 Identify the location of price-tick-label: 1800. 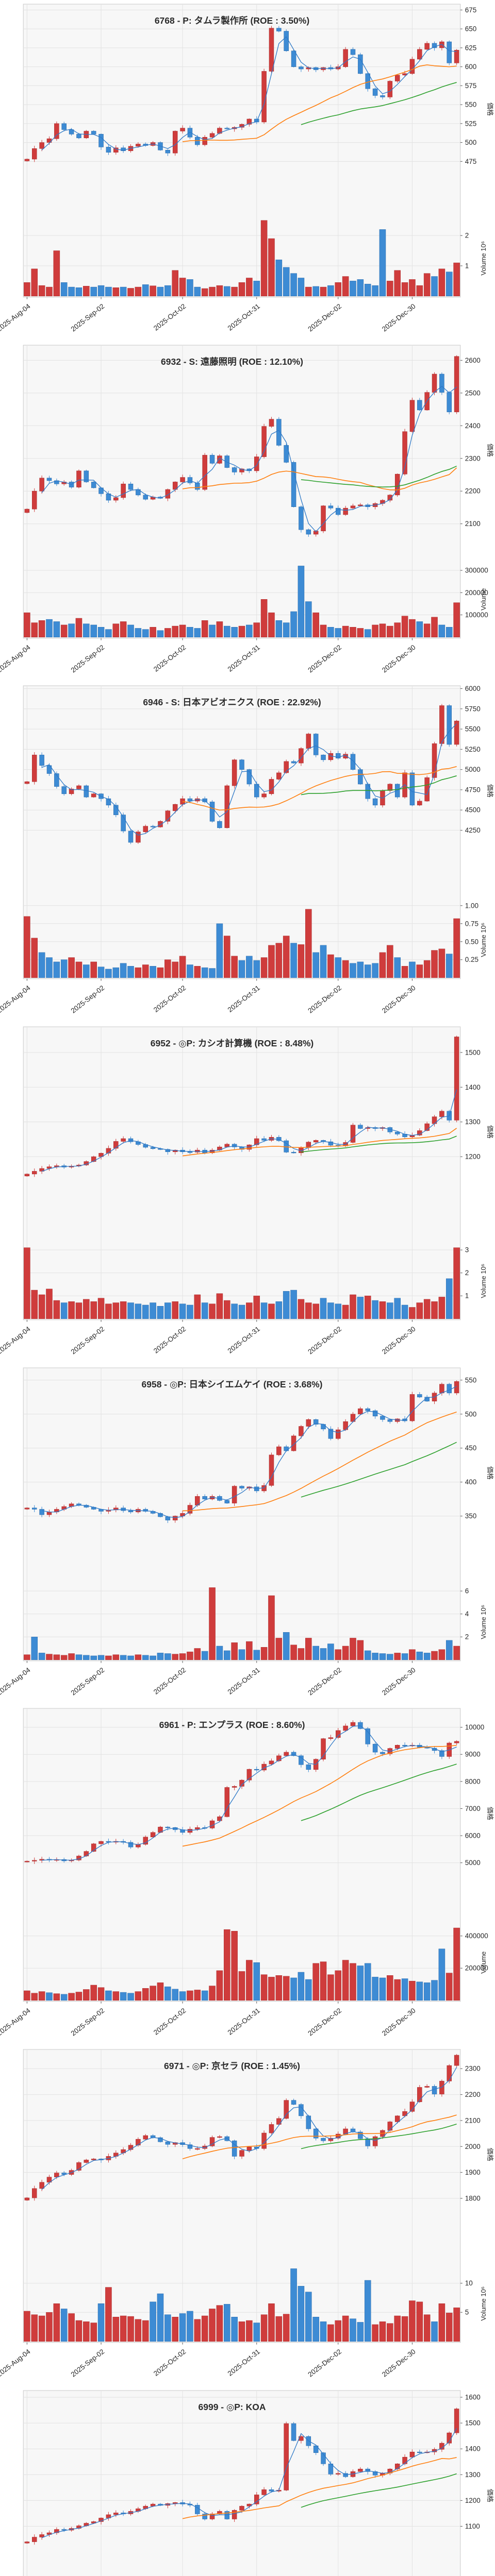
(473, 2198).